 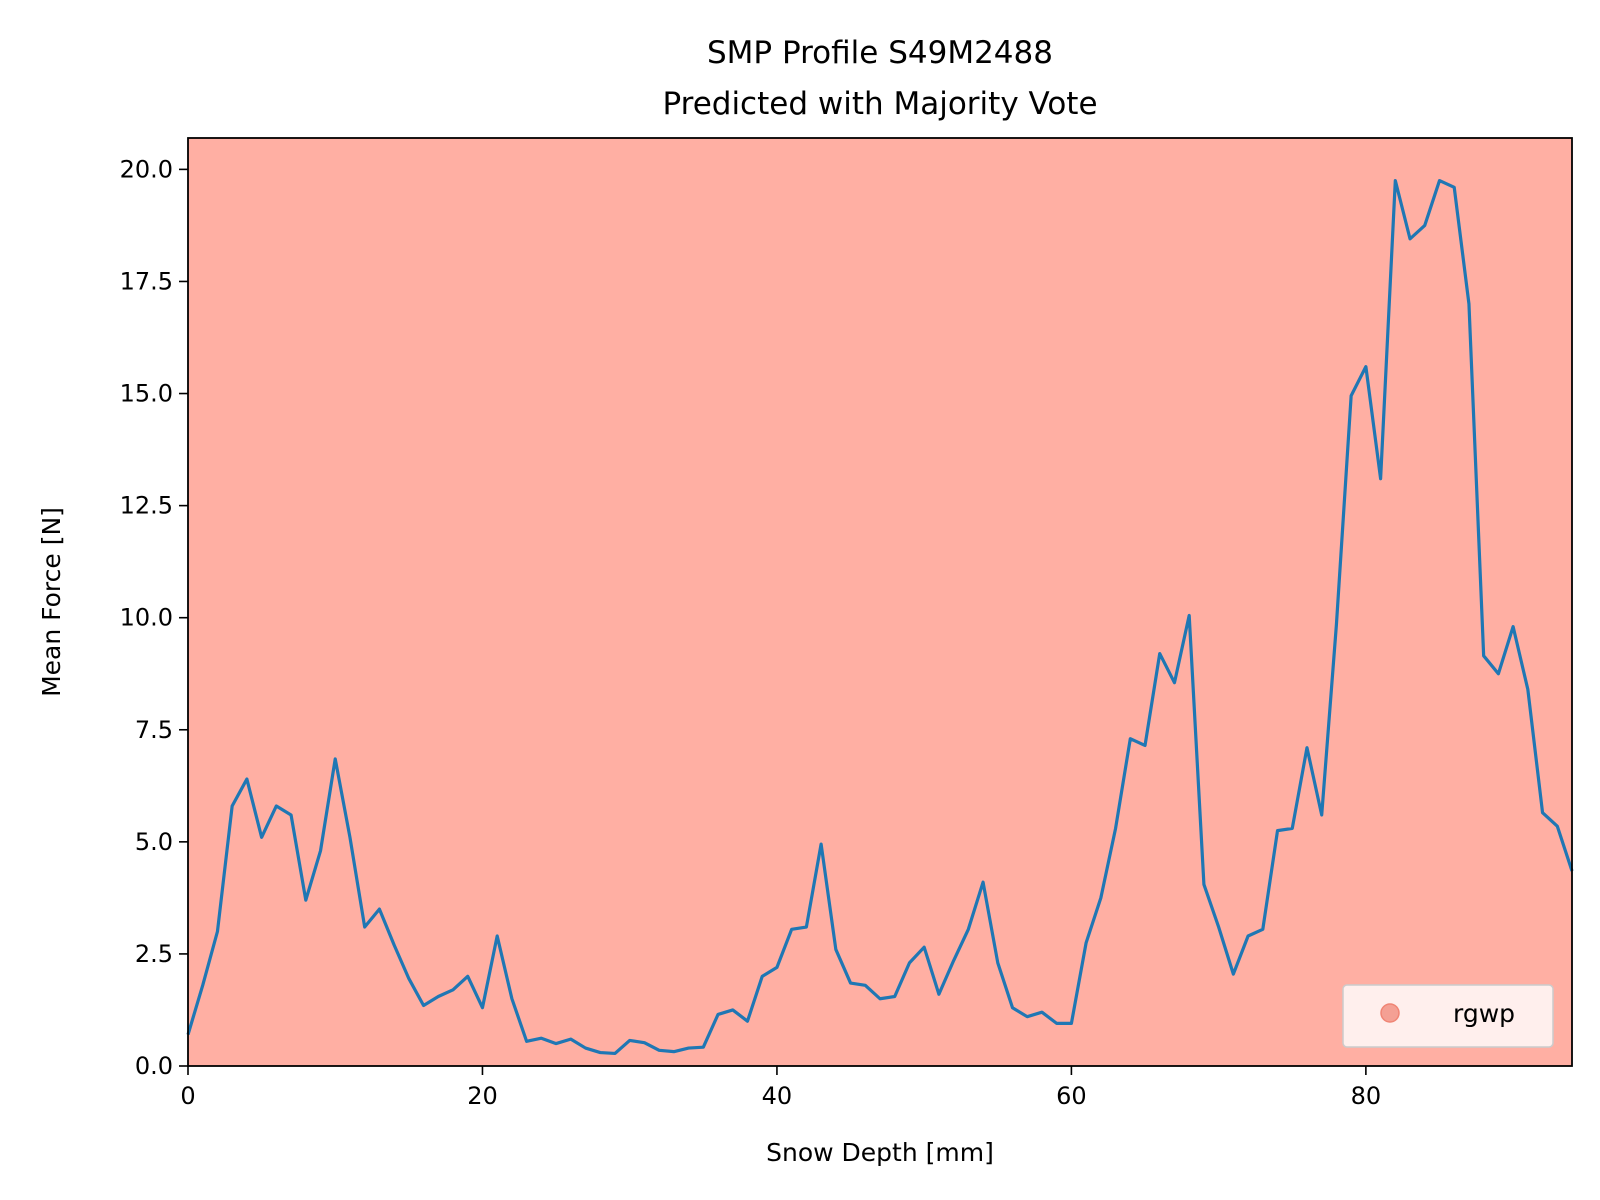 I want to click on y-tick-label: 2.5, so click(x=154, y=954).